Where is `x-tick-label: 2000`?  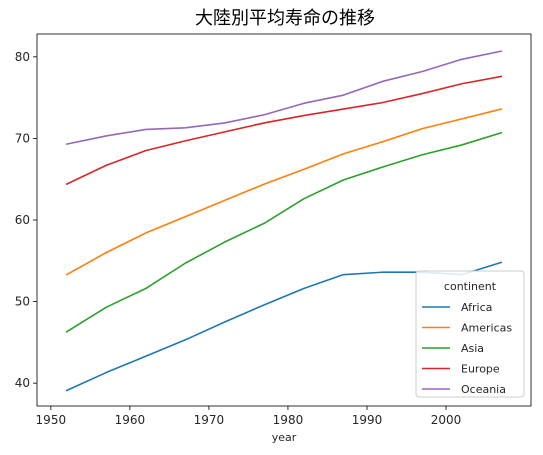
x-tick-label: 2000 is located at coordinates (446, 420).